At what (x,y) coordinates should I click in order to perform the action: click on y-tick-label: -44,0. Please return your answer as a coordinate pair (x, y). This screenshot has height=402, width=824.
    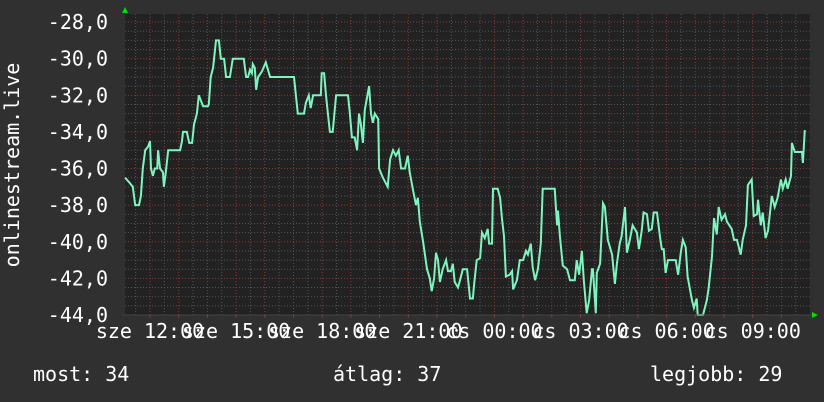
    Looking at the image, I should click on (78, 315).